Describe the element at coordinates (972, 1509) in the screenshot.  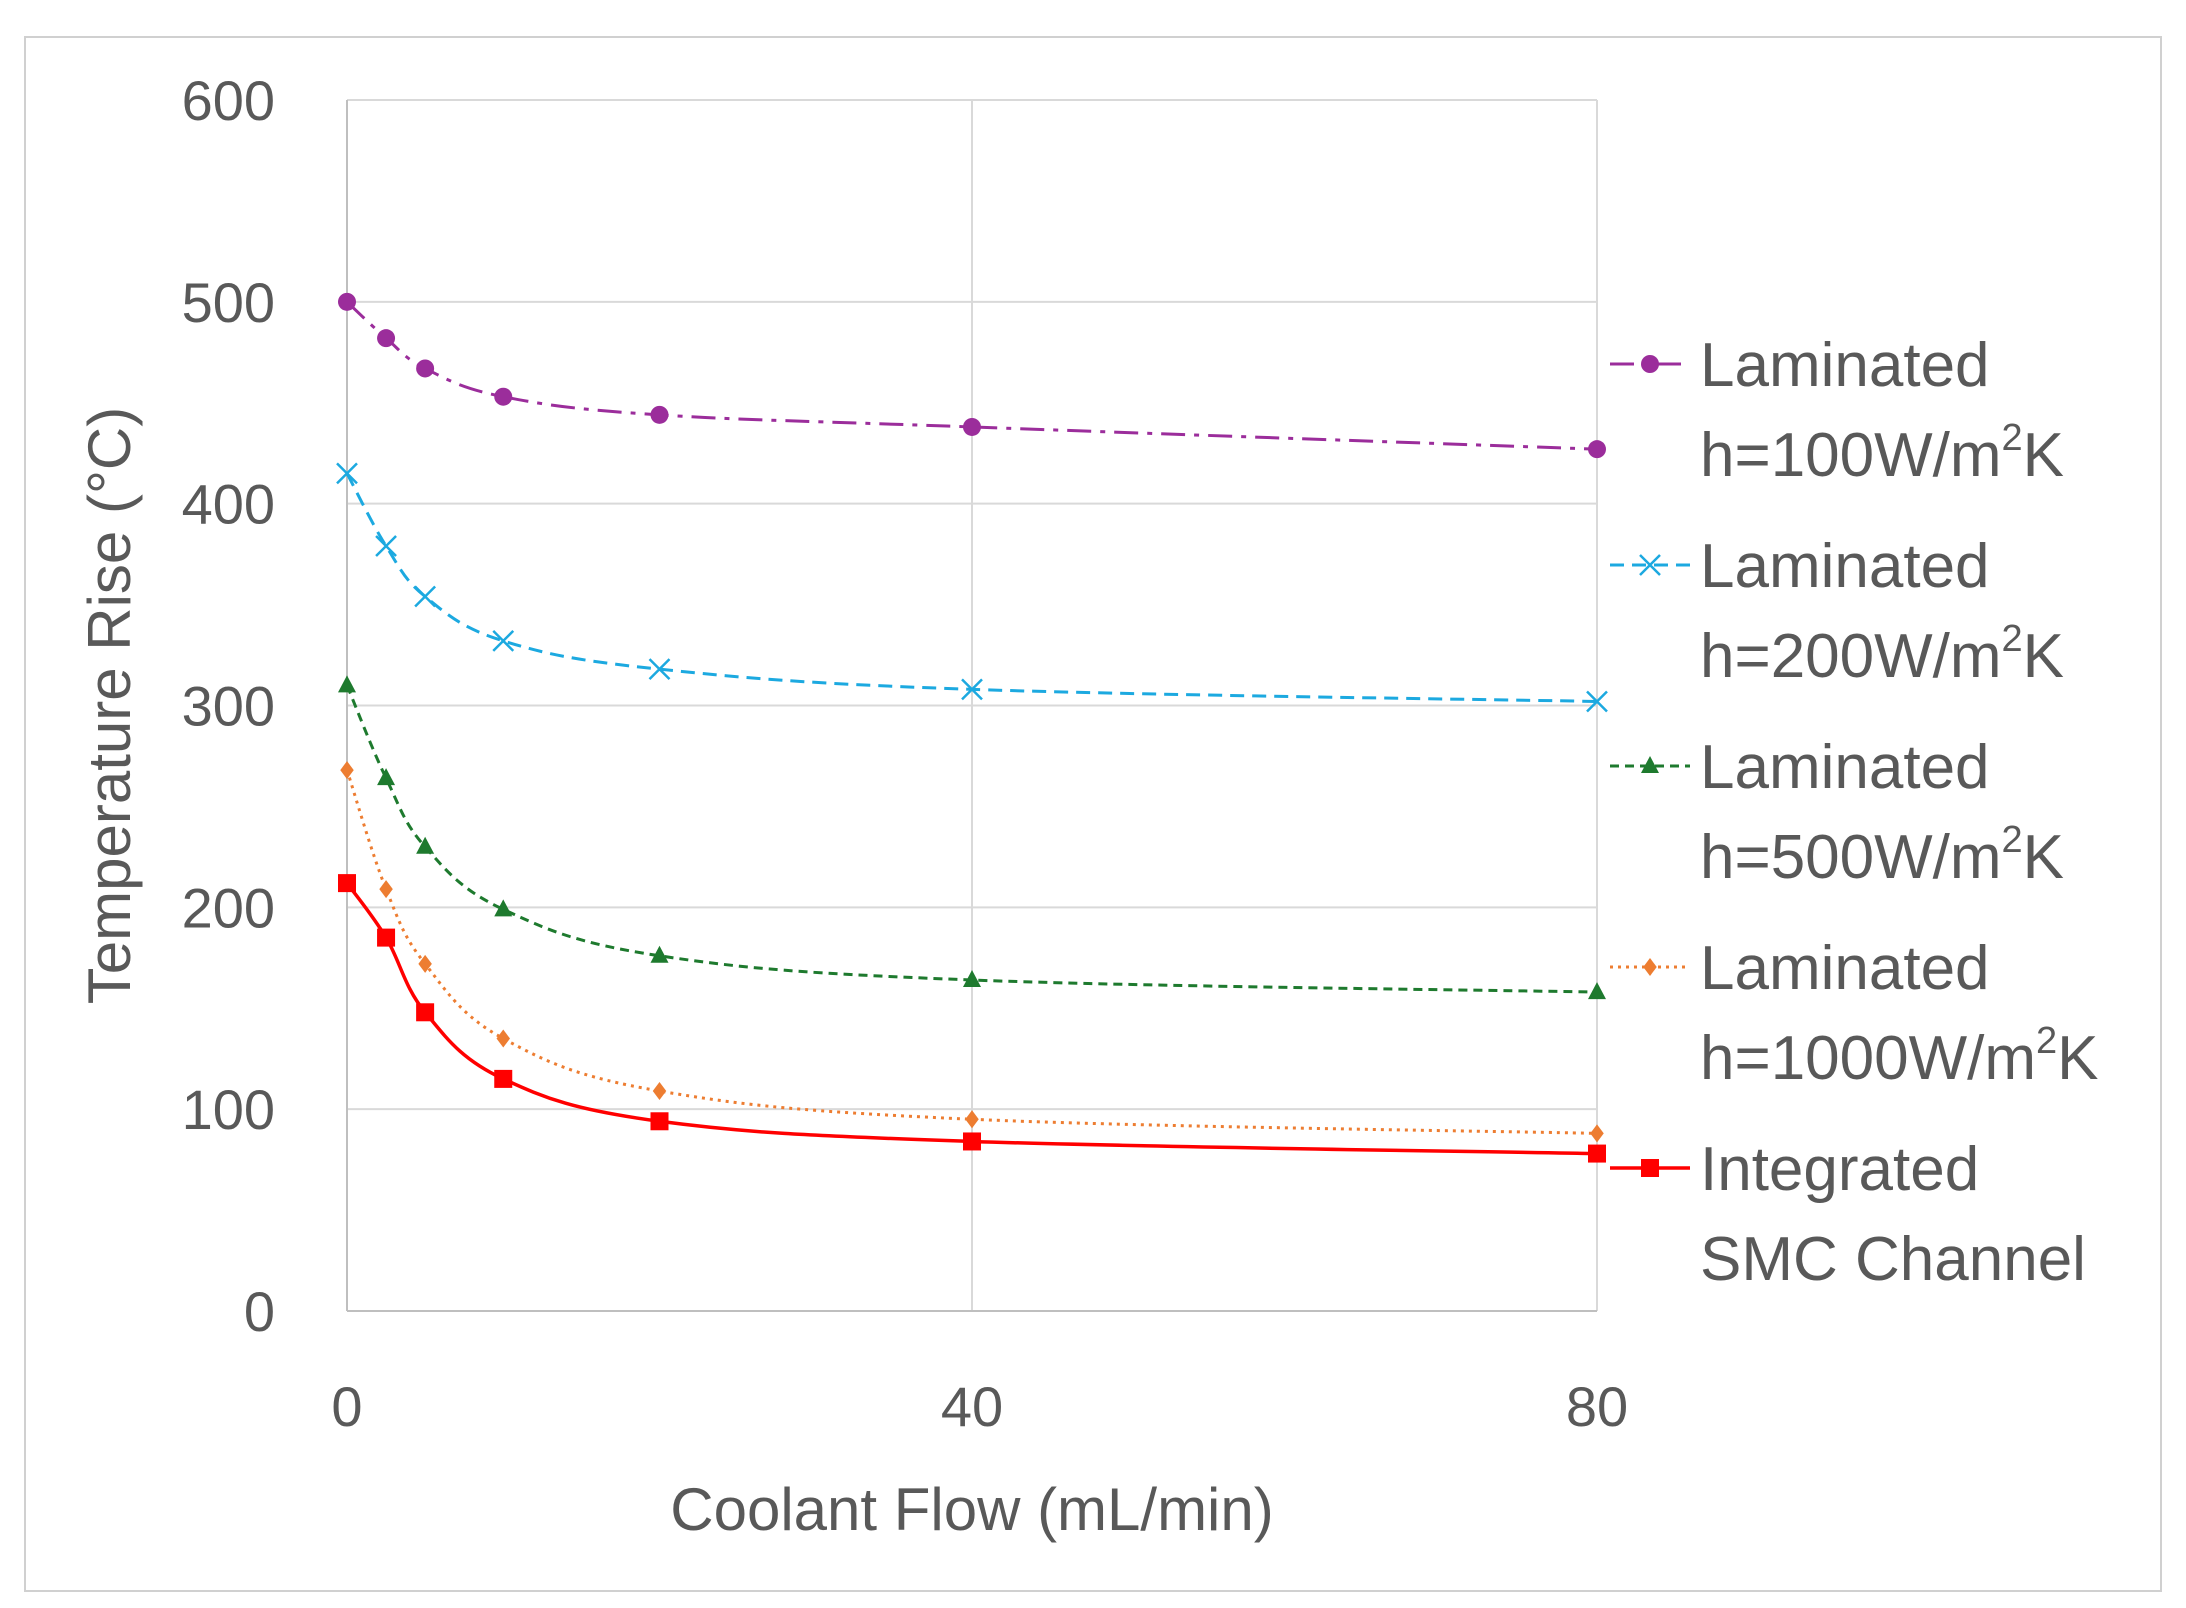
I see `x-axis-title: Coolant Flow (mL/min)` at that location.